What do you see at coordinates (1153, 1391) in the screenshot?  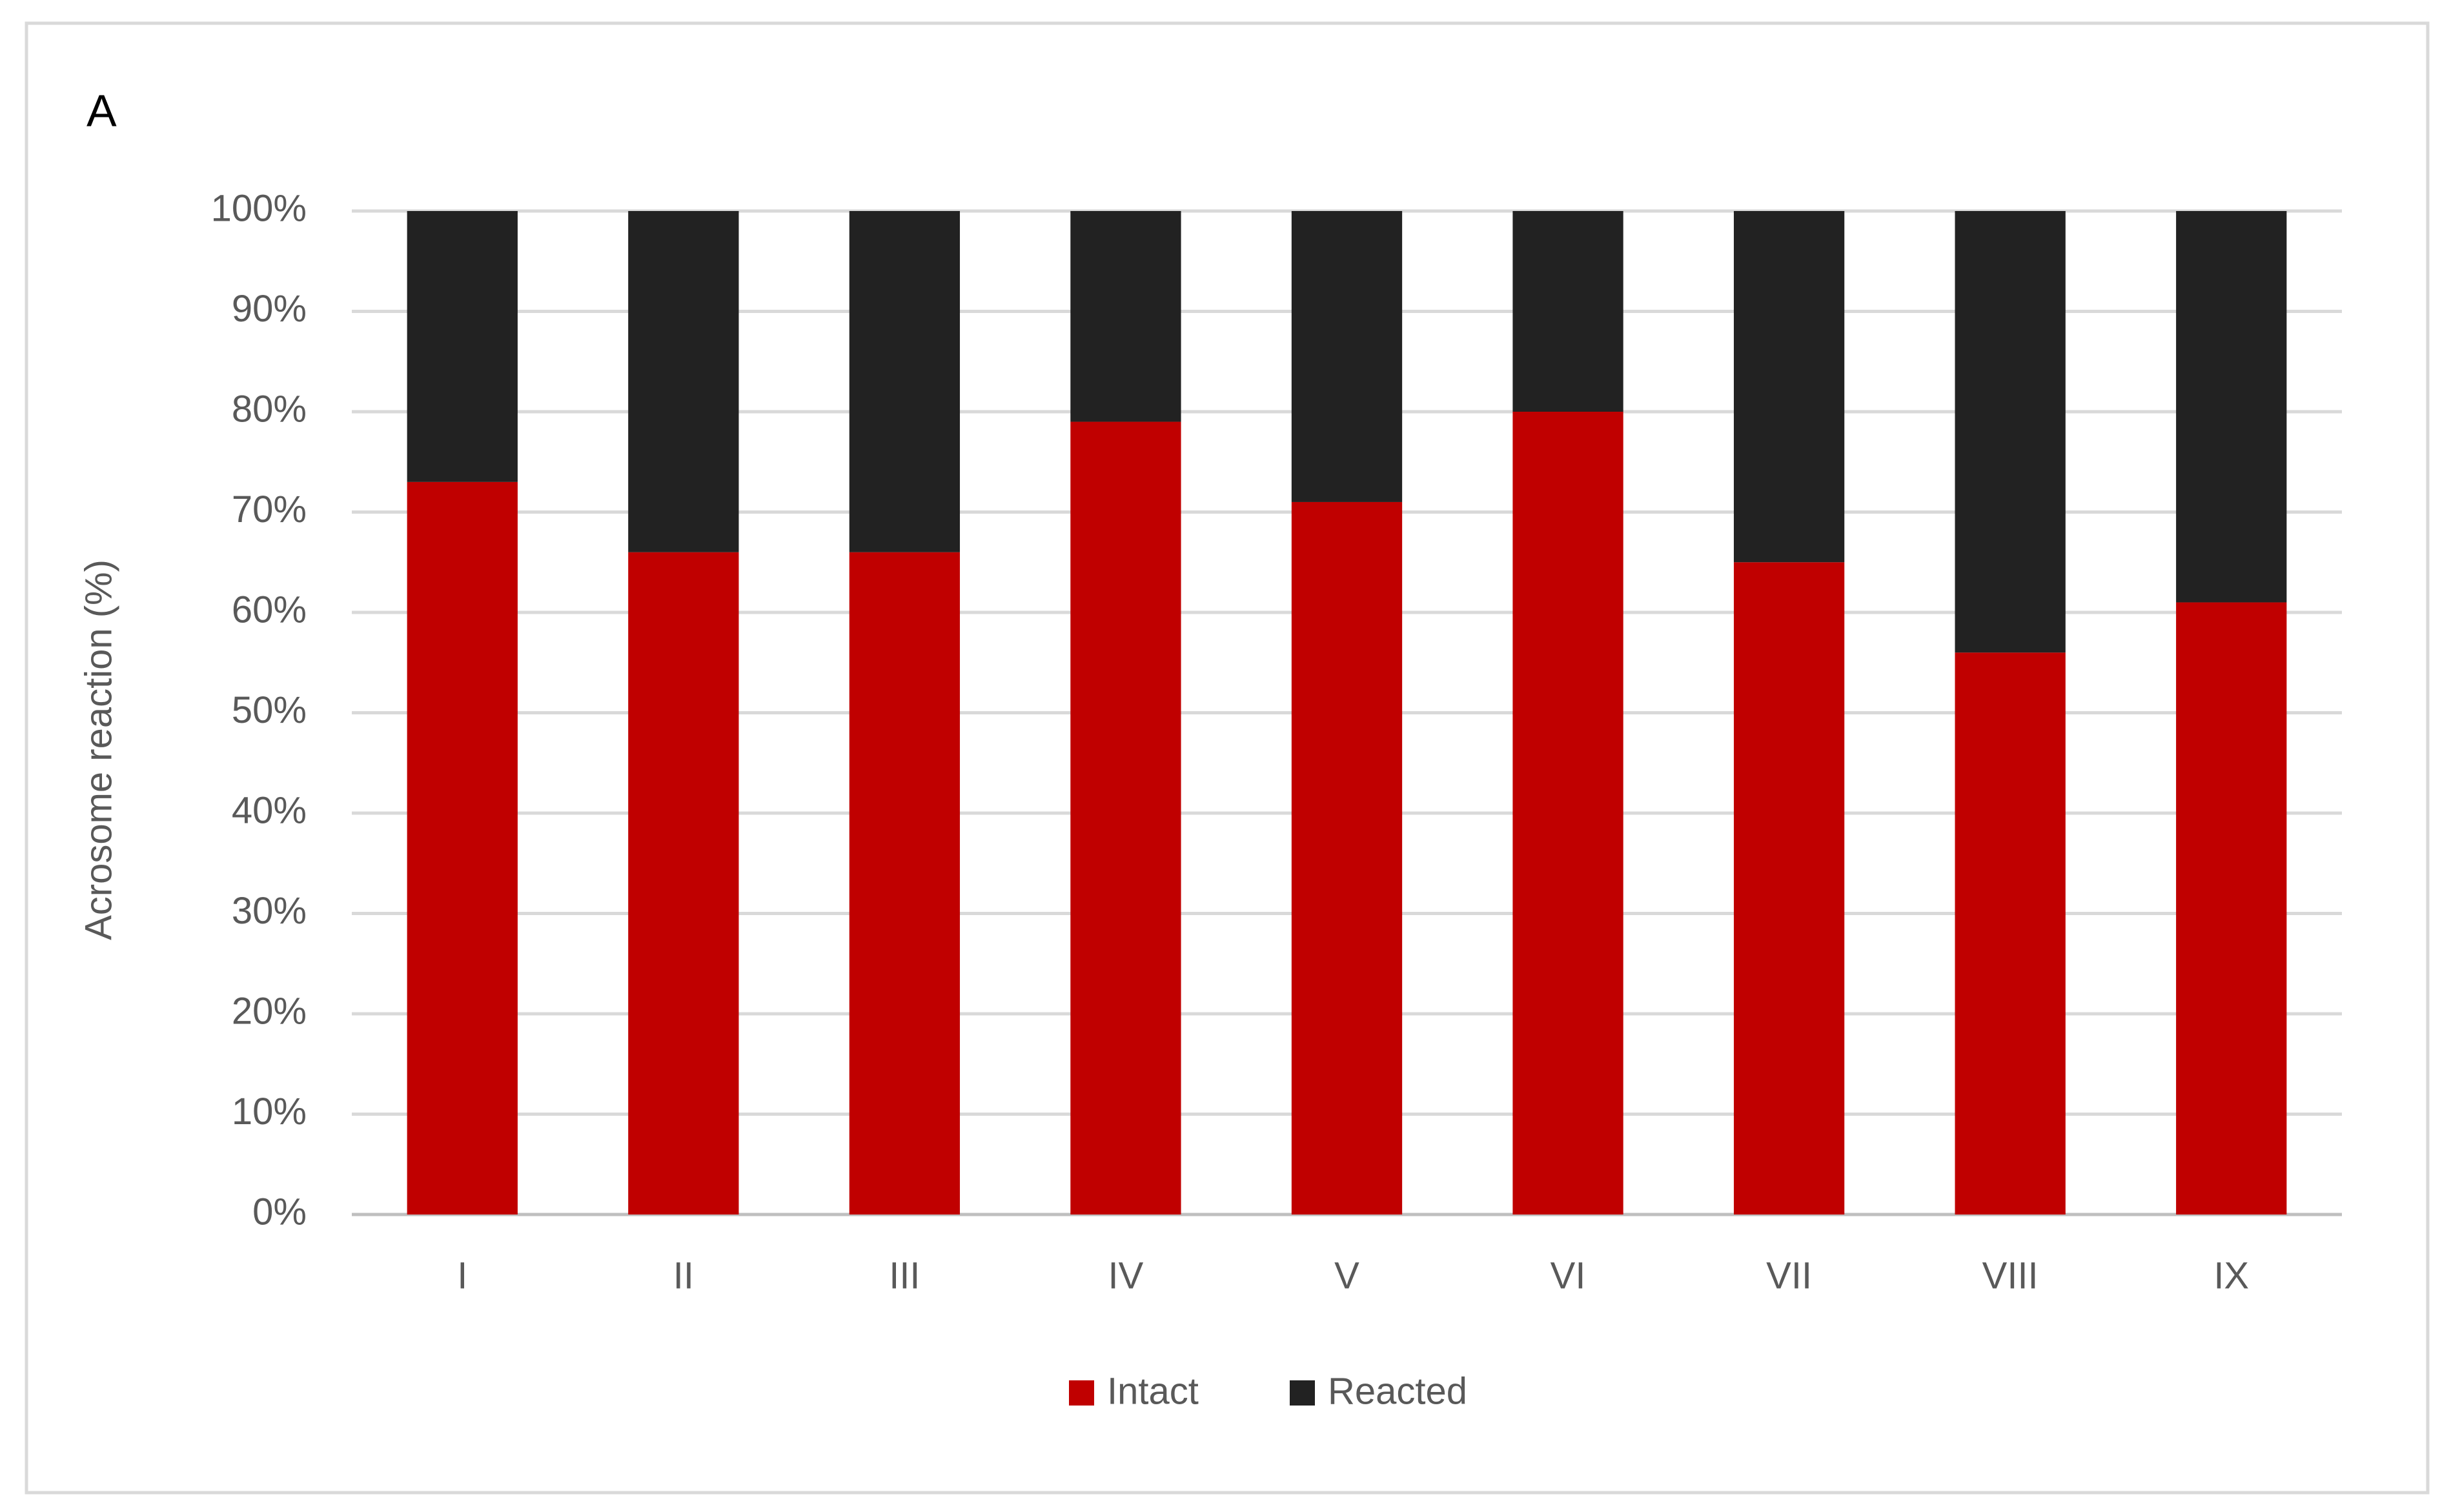 I see `legend-label: Intact` at bounding box center [1153, 1391].